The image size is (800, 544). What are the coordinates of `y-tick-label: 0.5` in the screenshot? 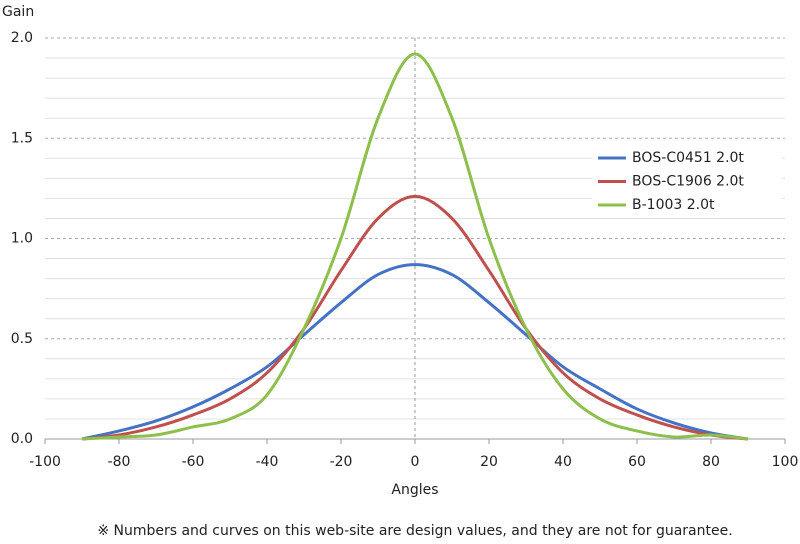 It's located at (22, 339).